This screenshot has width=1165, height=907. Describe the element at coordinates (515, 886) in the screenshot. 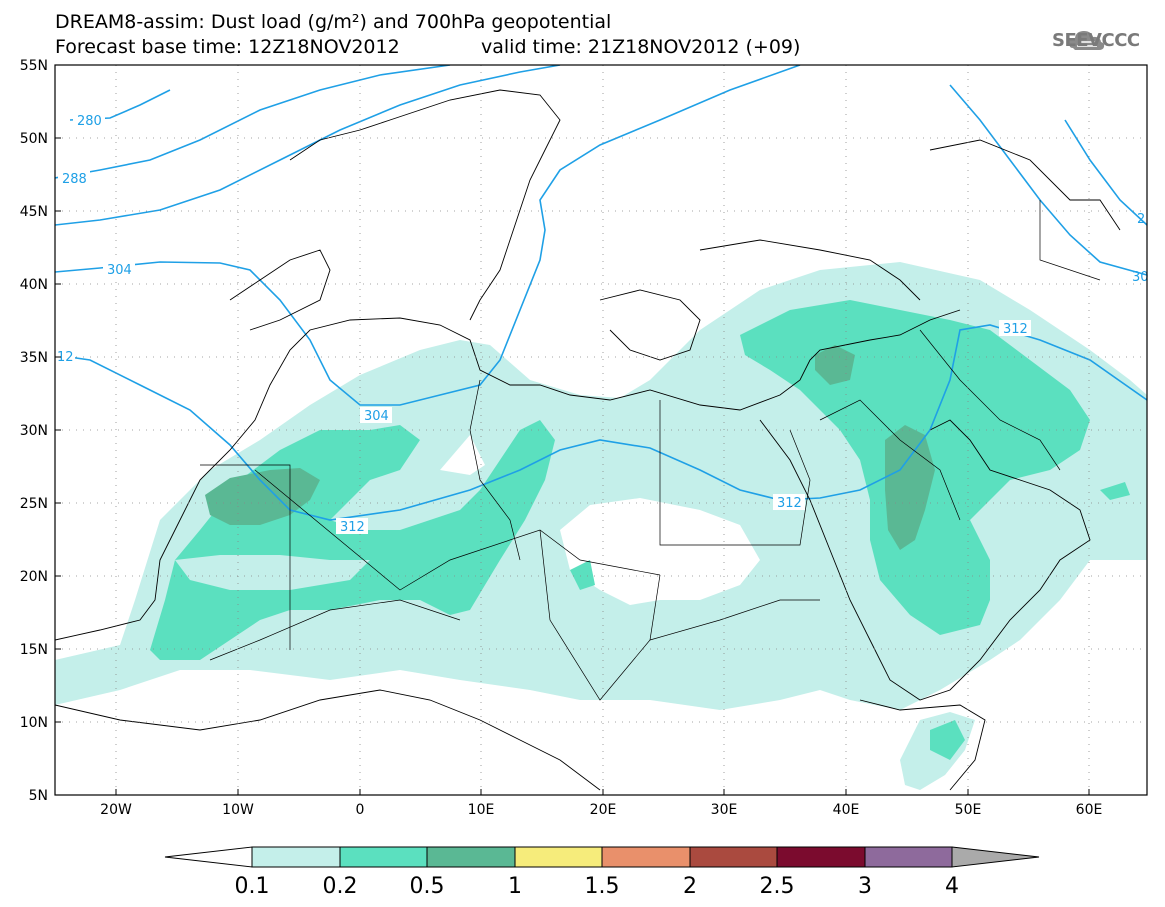

I see `colorbar-label: 1` at that location.